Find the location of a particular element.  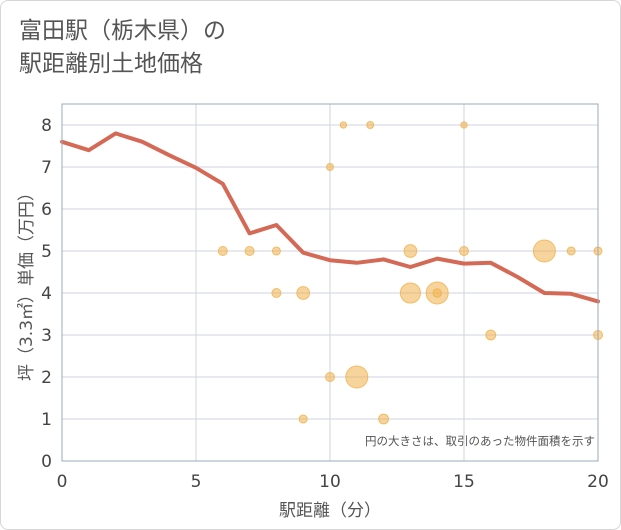

x-axis-label: 駅距離（分） is located at coordinates (330, 511).